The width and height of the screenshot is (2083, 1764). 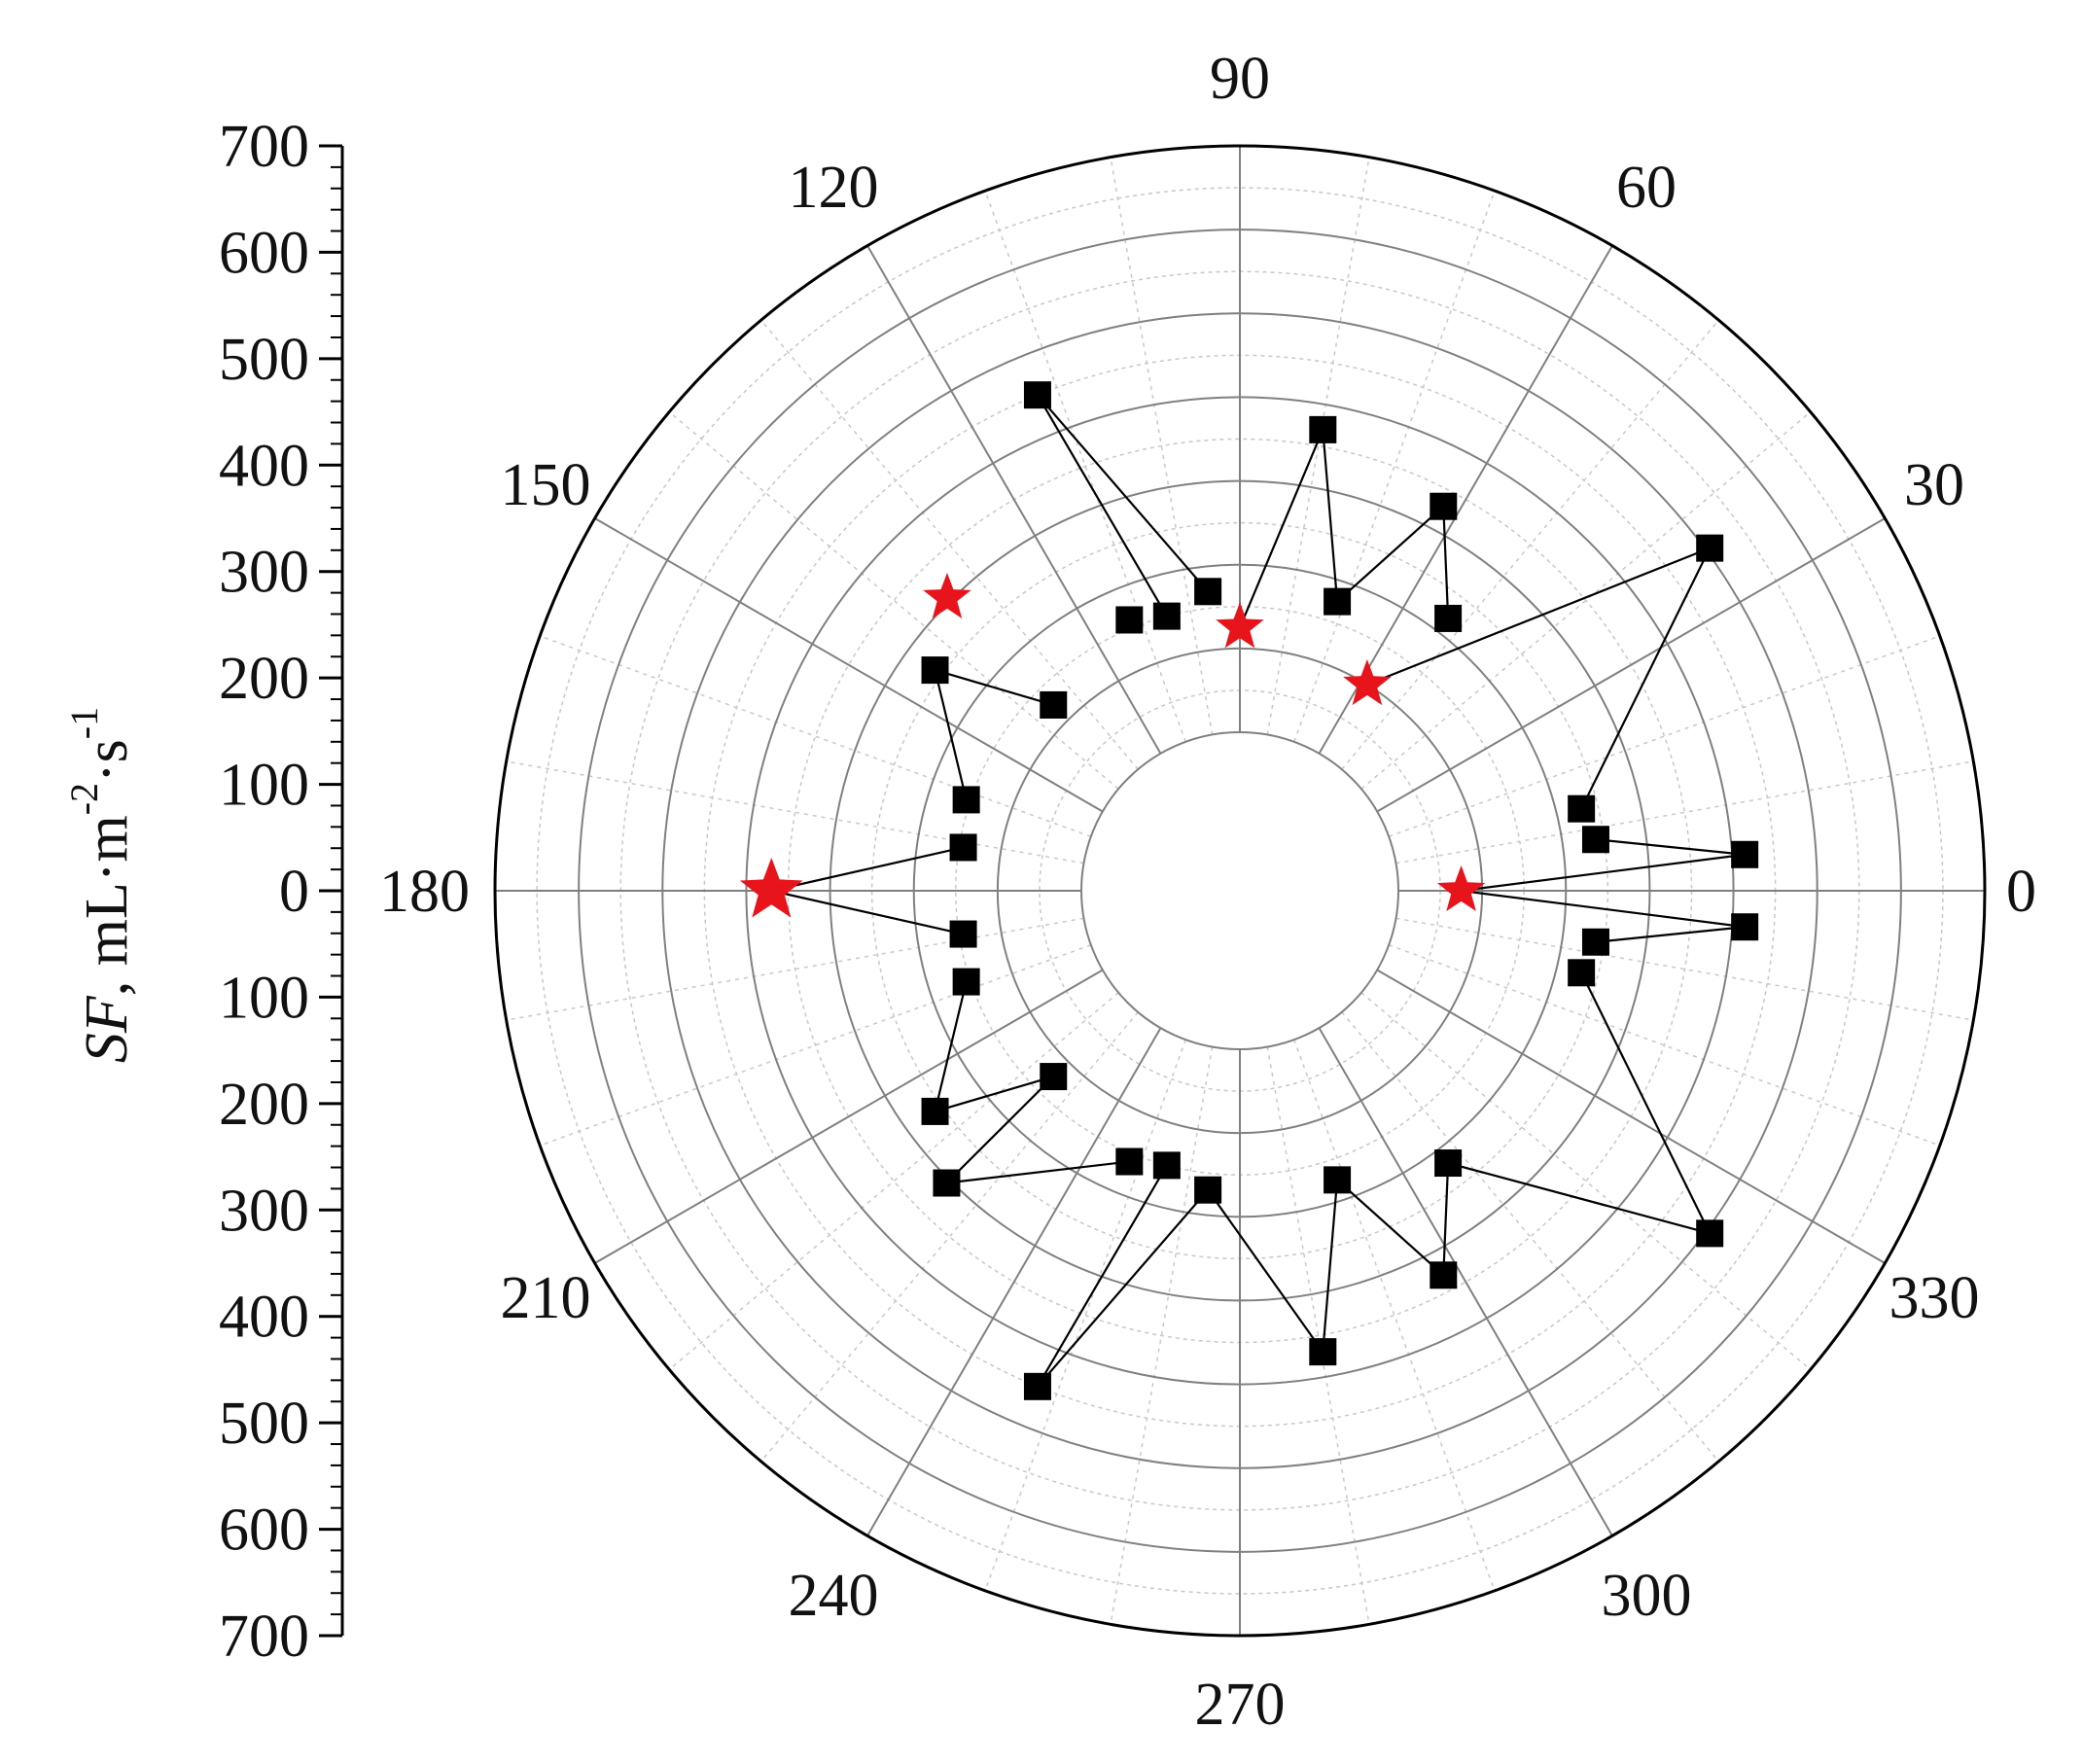 I want to click on radial-tick-label: 600, so click(x=264, y=253).